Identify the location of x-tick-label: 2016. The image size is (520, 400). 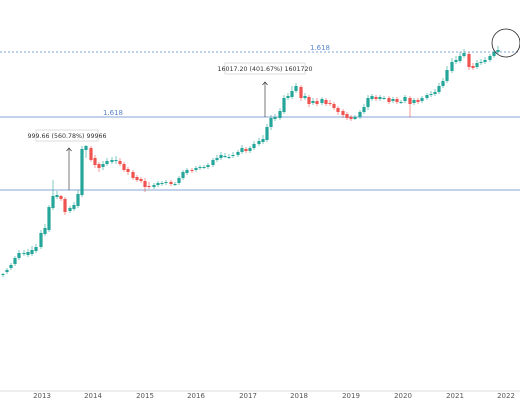
(196, 396).